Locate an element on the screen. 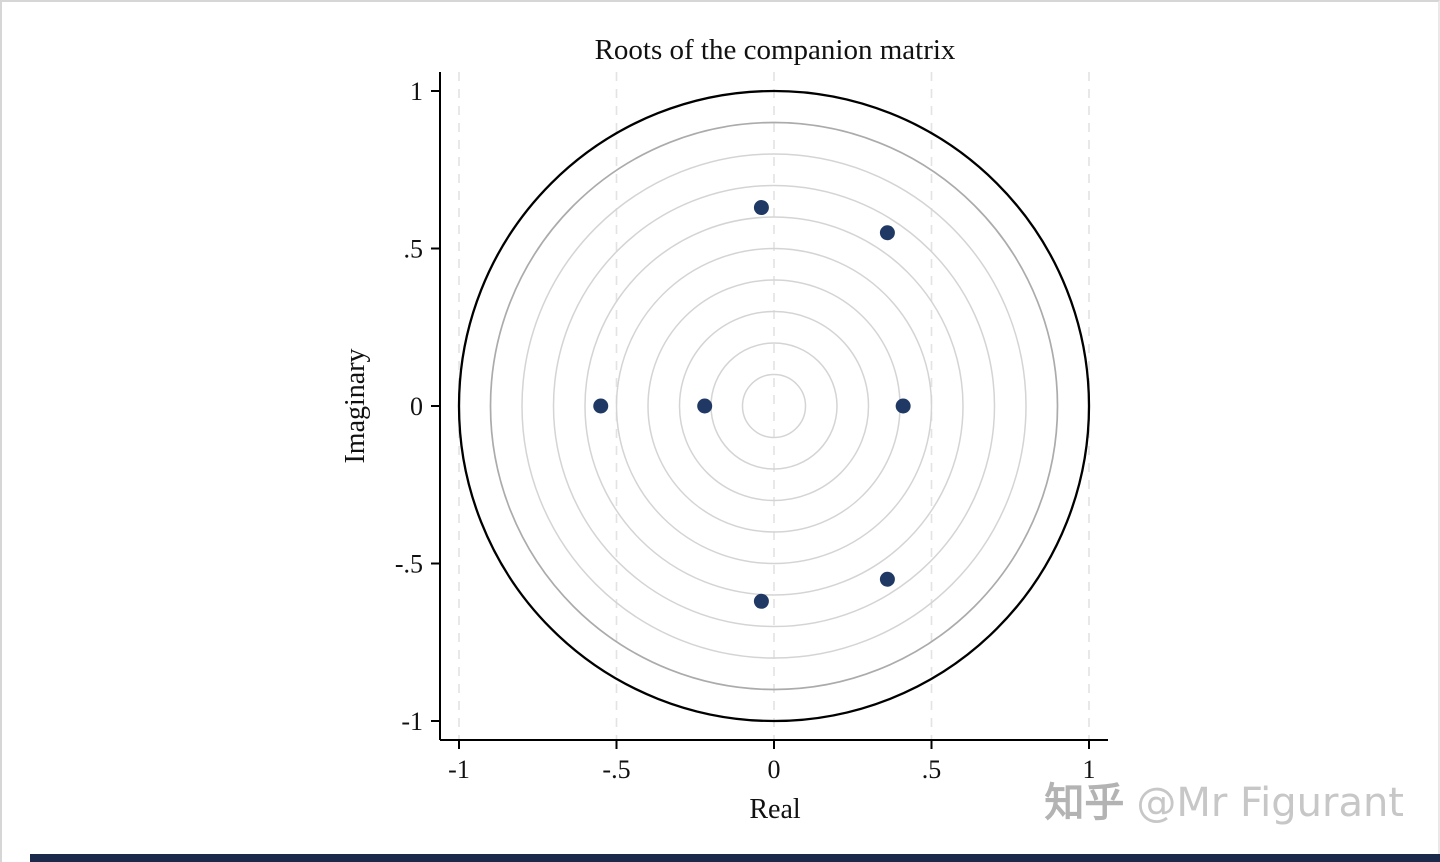 The width and height of the screenshot is (1440, 862). x-tick-label: 1 is located at coordinates (1089, 769).